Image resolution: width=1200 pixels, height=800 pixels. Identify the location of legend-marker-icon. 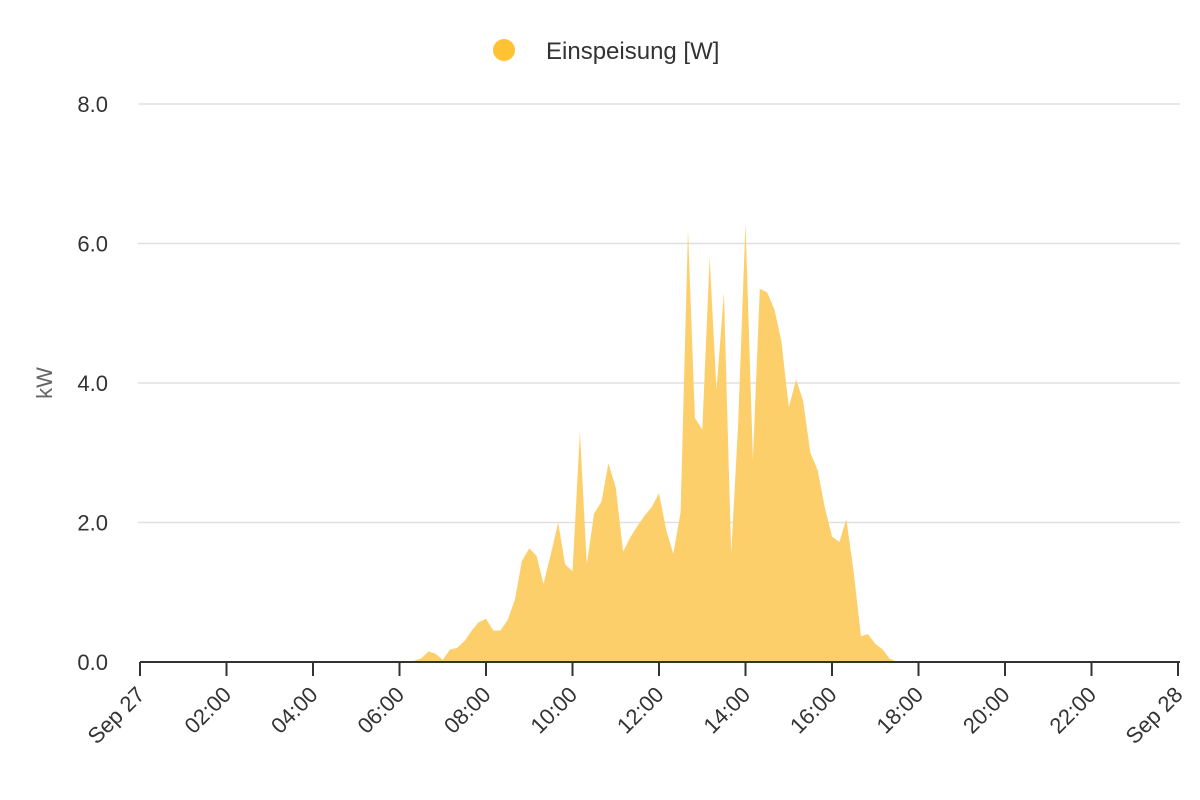
(504, 50).